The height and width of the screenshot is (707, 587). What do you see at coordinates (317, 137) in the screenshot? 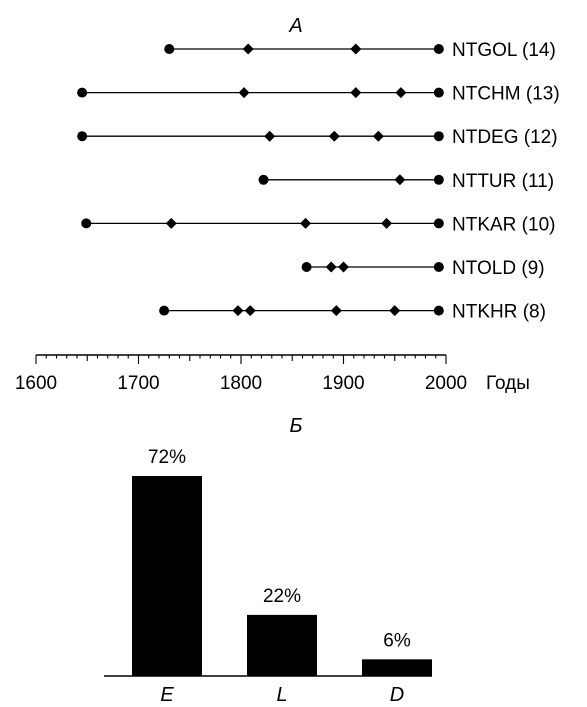
I see `timeline-row: NTDEG (12)` at bounding box center [317, 137].